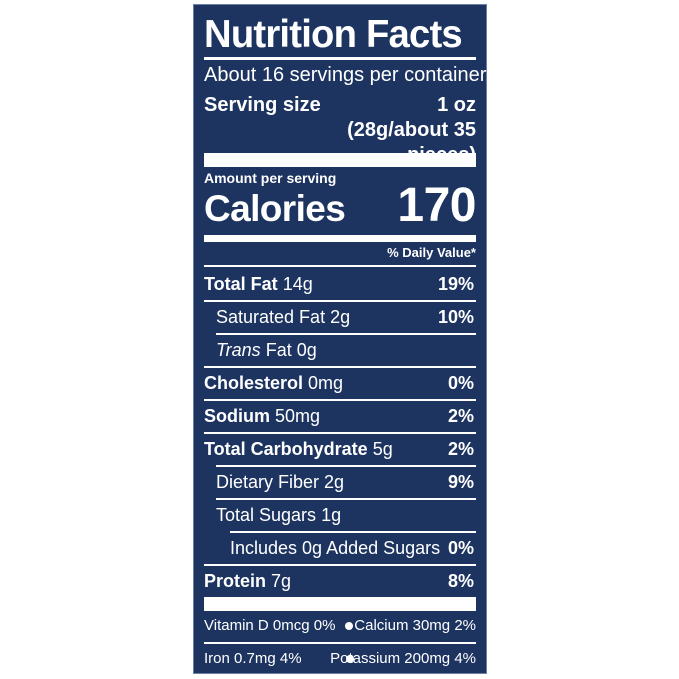 This screenshot has height=679, width=679. What do you see at coordinates (431, 252) in the screenshot?
I see `daily-value-header: % Daily Value*` at bounding box center [431, 252].